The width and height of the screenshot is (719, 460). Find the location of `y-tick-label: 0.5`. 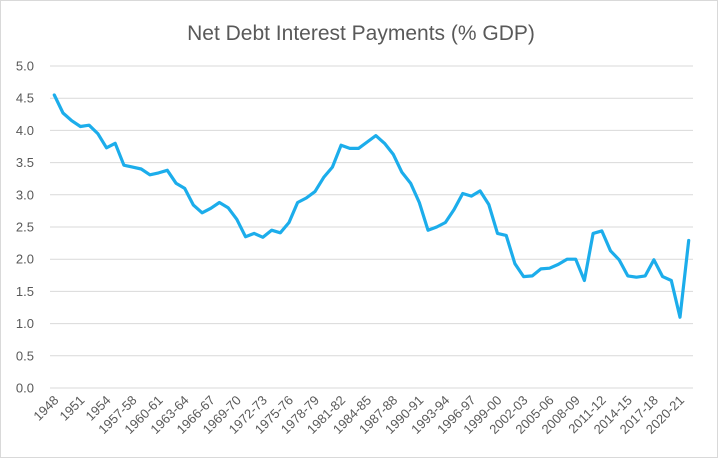

y-tick-label: 0.5 is located at coordinates (25, 355).